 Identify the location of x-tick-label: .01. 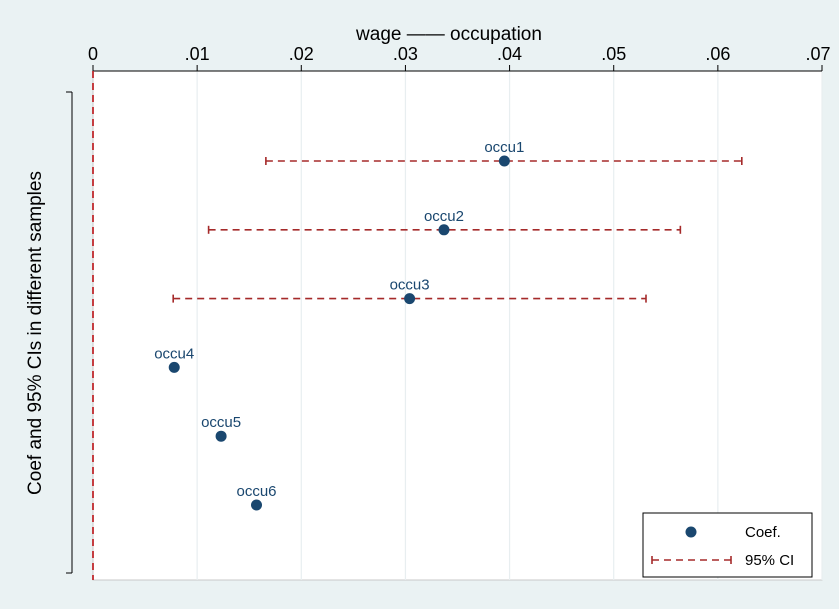
(197, 54).